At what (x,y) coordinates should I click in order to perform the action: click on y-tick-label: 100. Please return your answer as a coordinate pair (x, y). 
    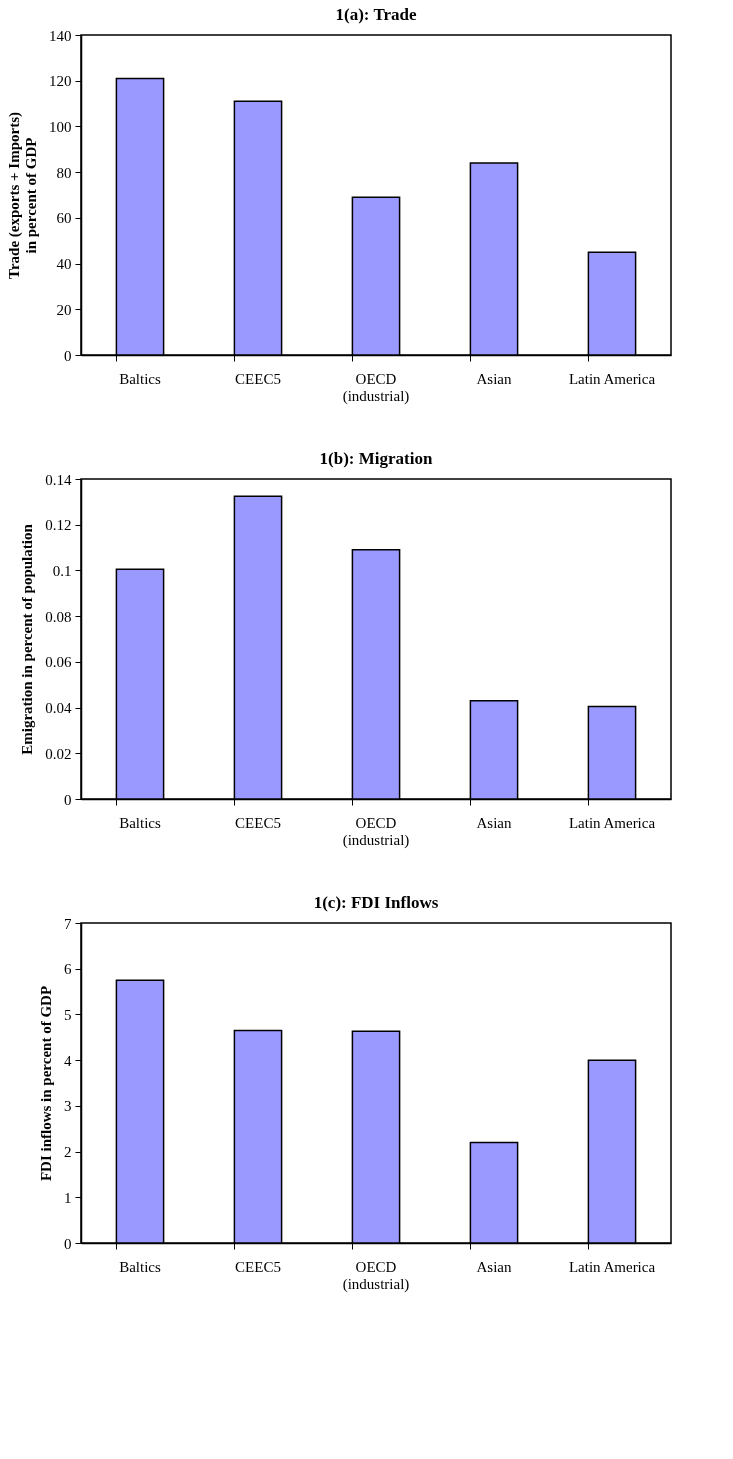
    Looking at the image, I should click on (60, 126).